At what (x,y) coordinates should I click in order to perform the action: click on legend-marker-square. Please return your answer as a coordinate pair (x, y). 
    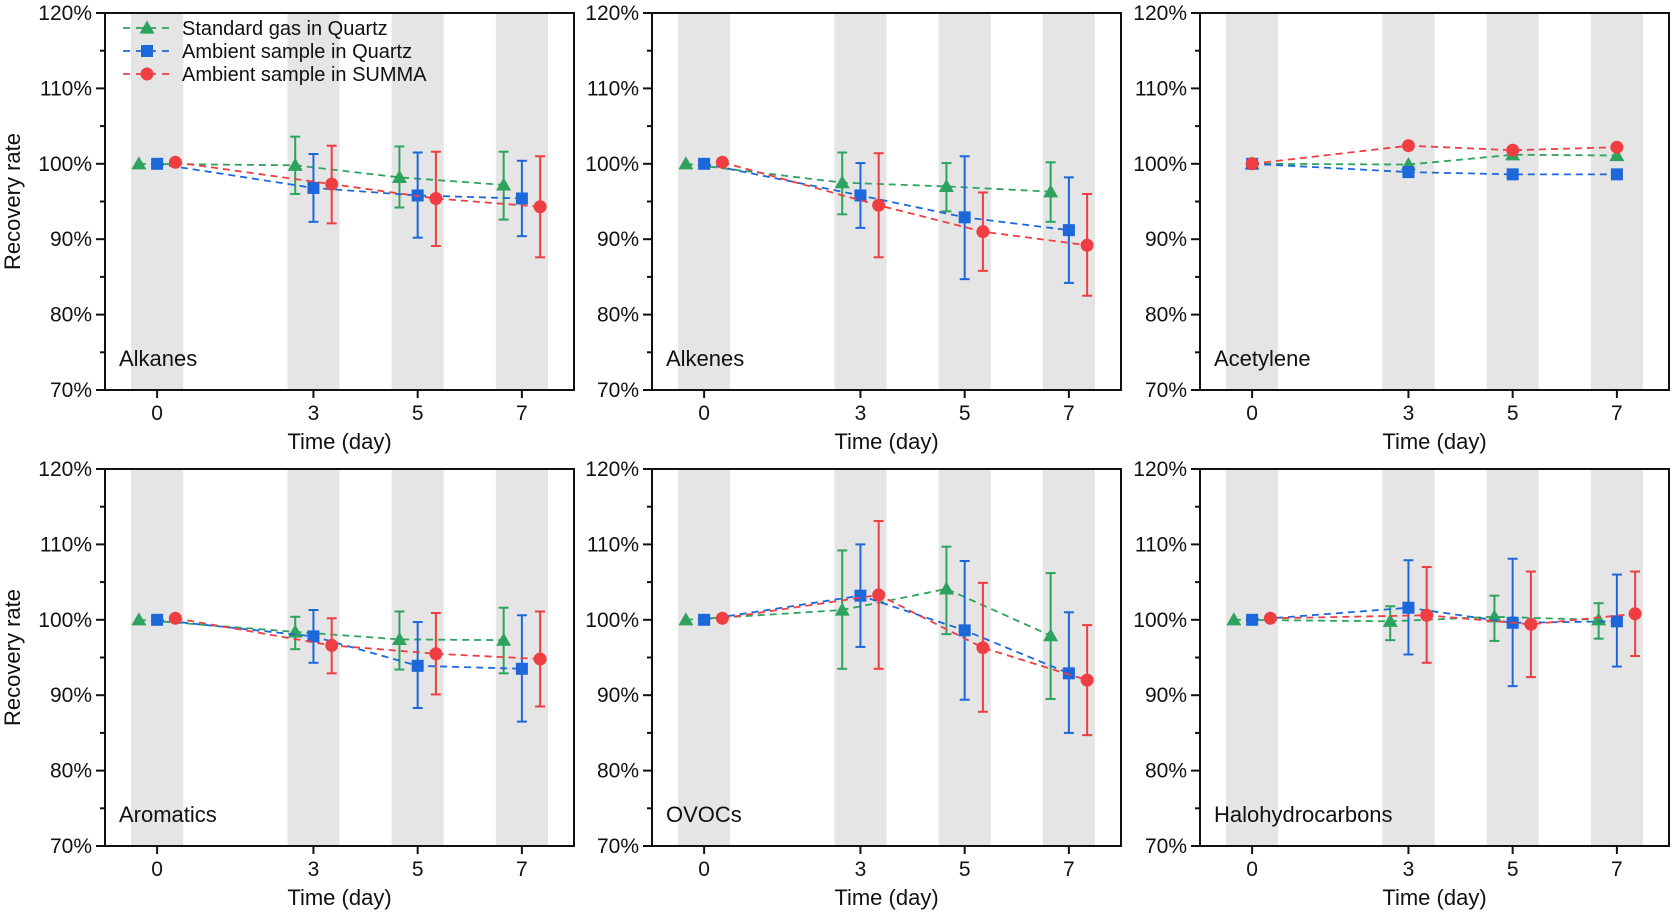
    Looking at the image, I should click on (147, 51).